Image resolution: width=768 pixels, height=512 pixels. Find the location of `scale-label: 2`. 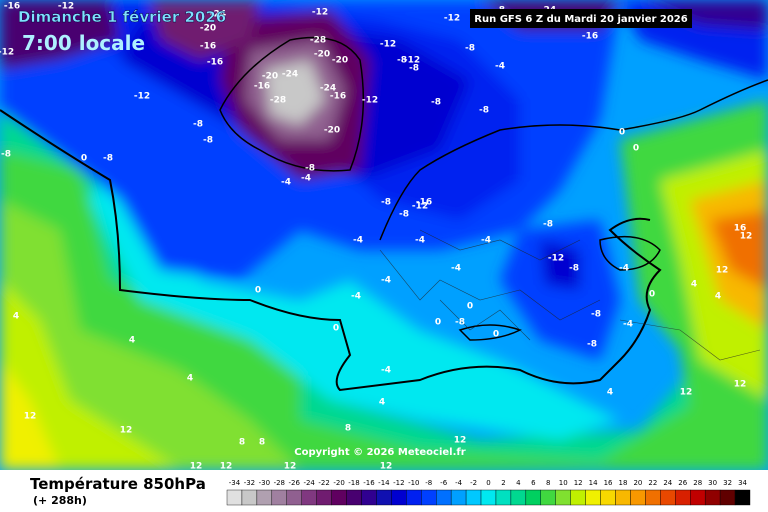

scale-label: 2 is located at coordinates (503, 483).